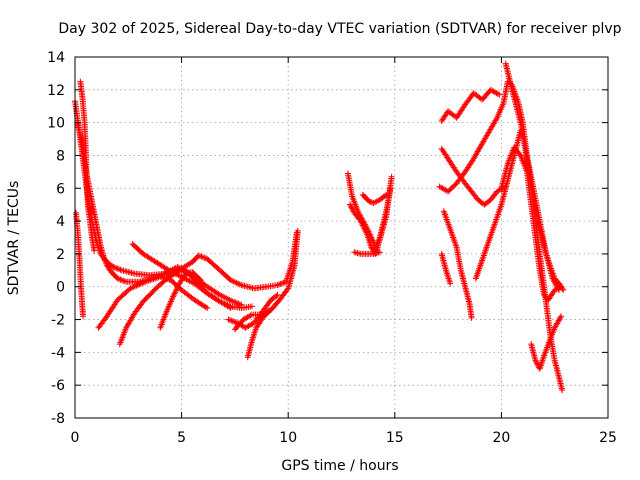 This screenshot has height=480, width=640. I want to click on y-tick-label: 14, so click(56, 58).